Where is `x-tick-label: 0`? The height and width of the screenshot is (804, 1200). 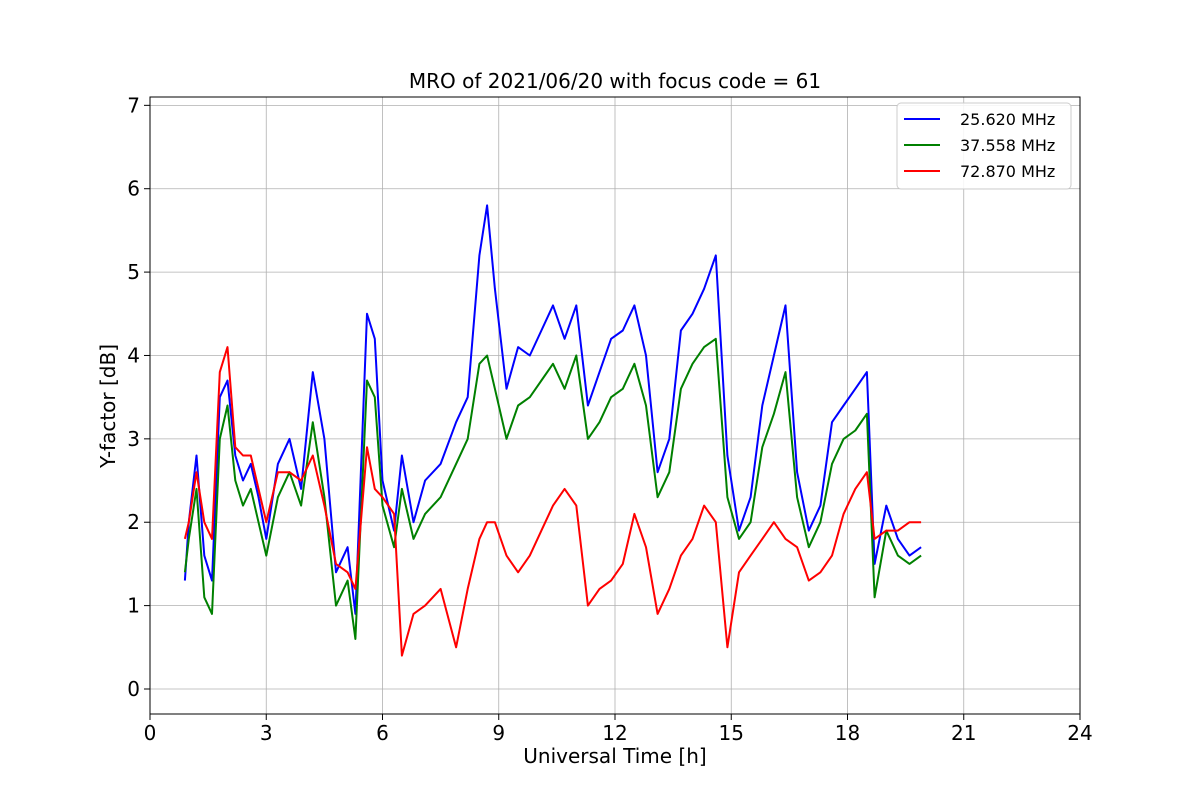
x-tick-label: 0 is located at coordinates (150, 733).